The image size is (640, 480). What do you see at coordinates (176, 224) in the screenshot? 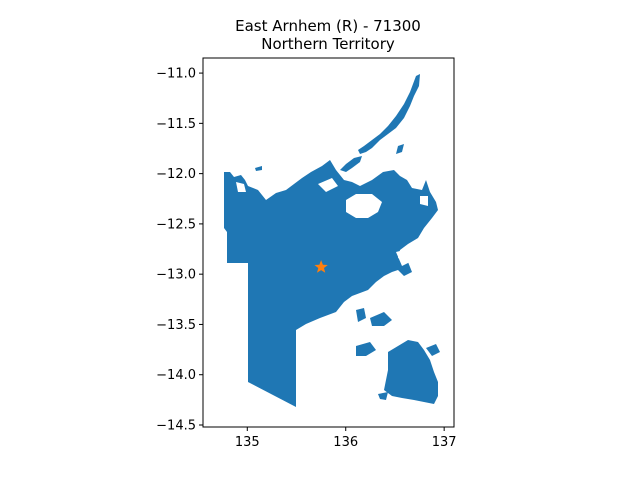
I see `y-tick-label: −12.5` at bounding box center [176, 224].